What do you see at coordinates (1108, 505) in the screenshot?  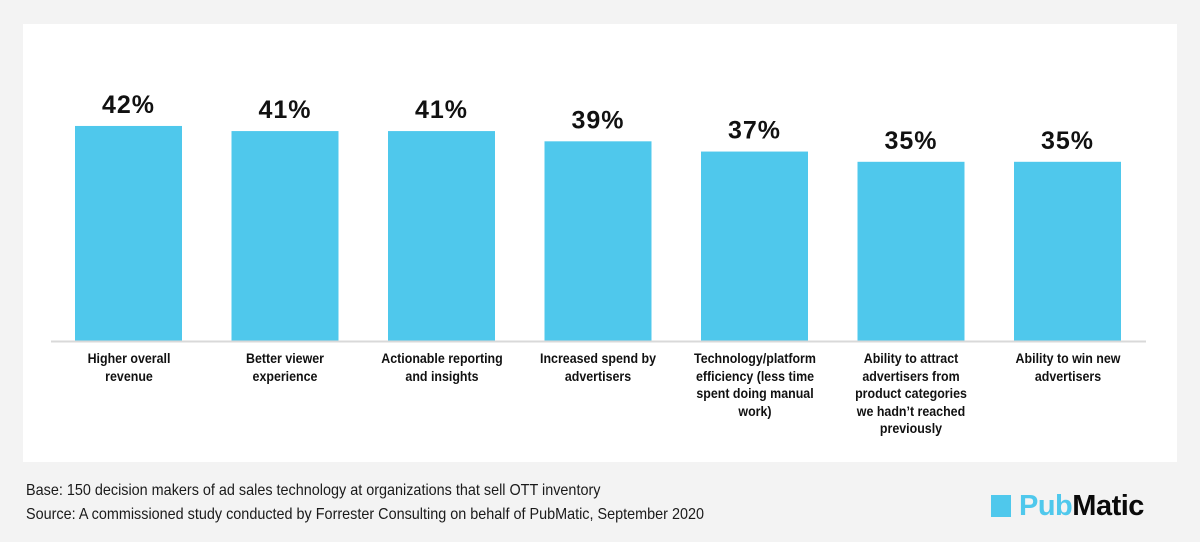 I see `logo-text-matic: Matic` at bounding box center [1108, 505].